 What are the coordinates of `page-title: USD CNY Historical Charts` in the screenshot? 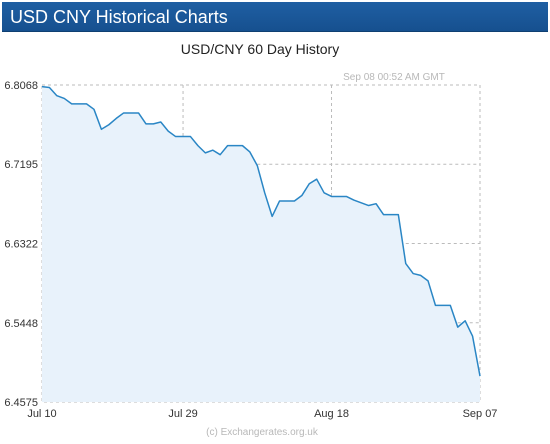 It's located at (119, 17).